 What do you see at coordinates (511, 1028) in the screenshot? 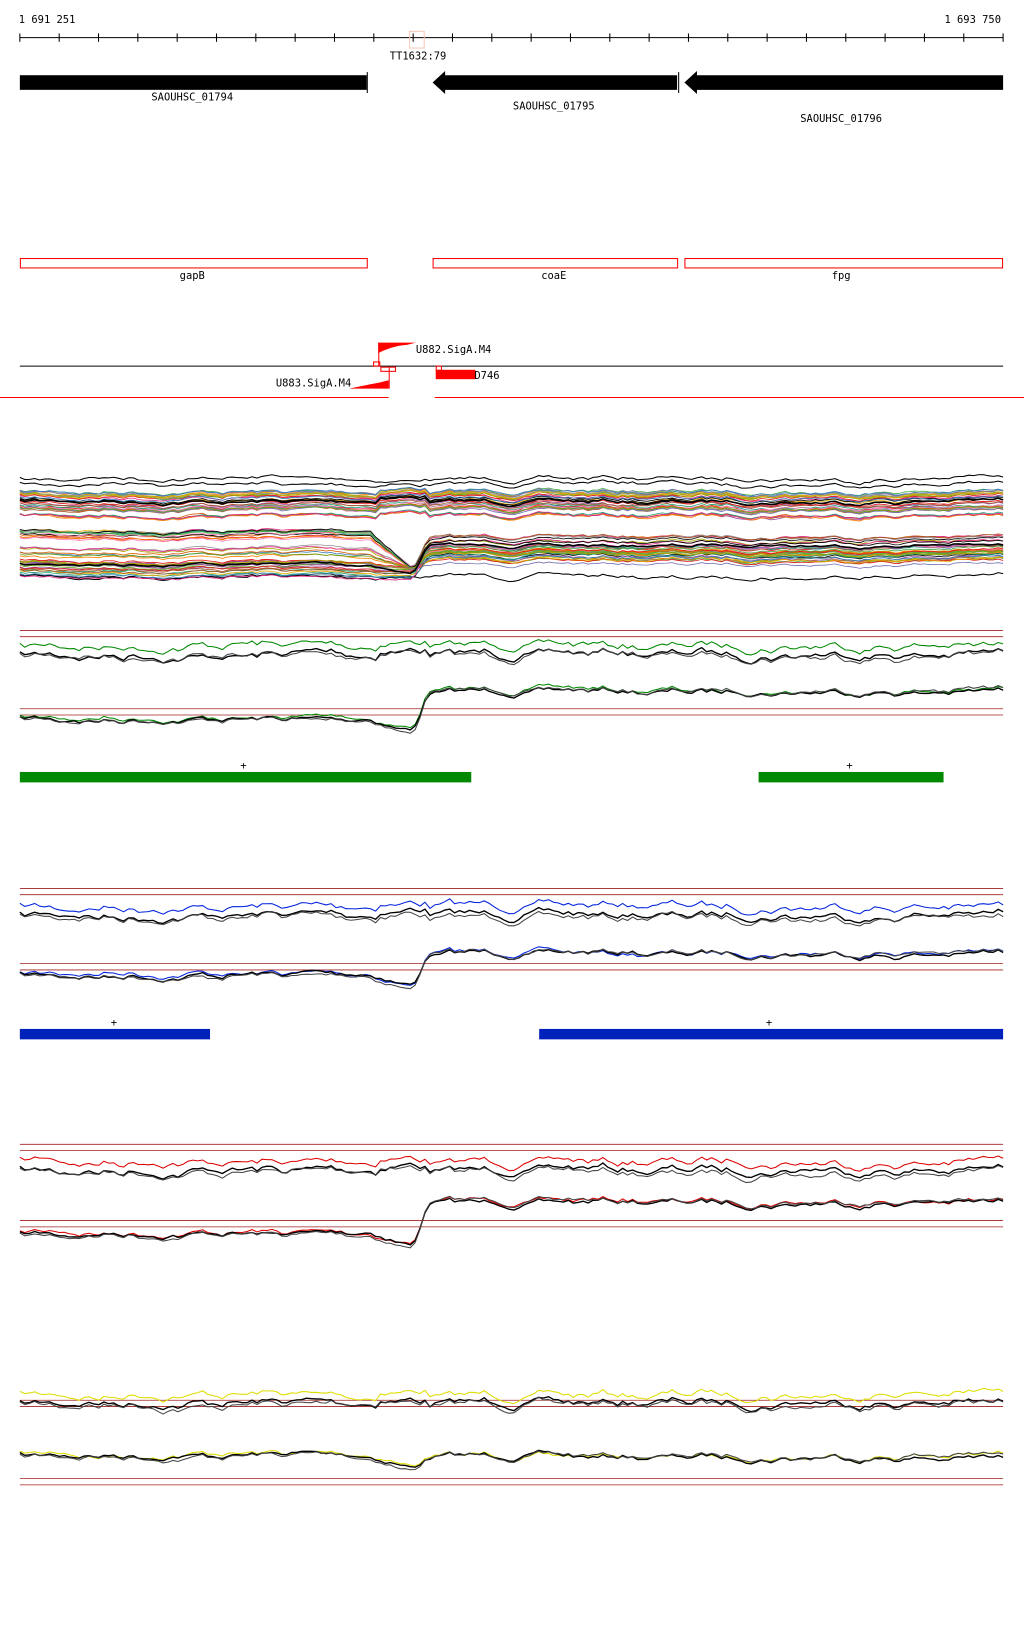
I see `segment-track-blue: + +` at bounding box center [511, 1028].